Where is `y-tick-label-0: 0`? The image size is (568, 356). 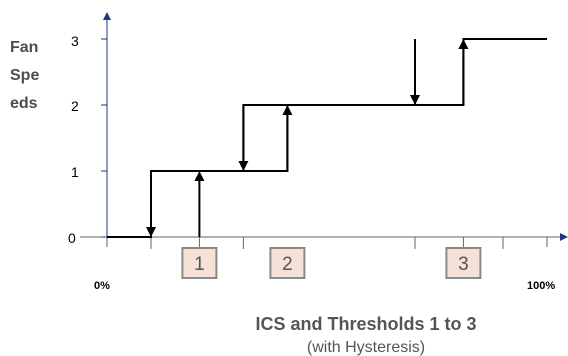 y-tick-label-0: 0 is located at coordinates (72, 238).